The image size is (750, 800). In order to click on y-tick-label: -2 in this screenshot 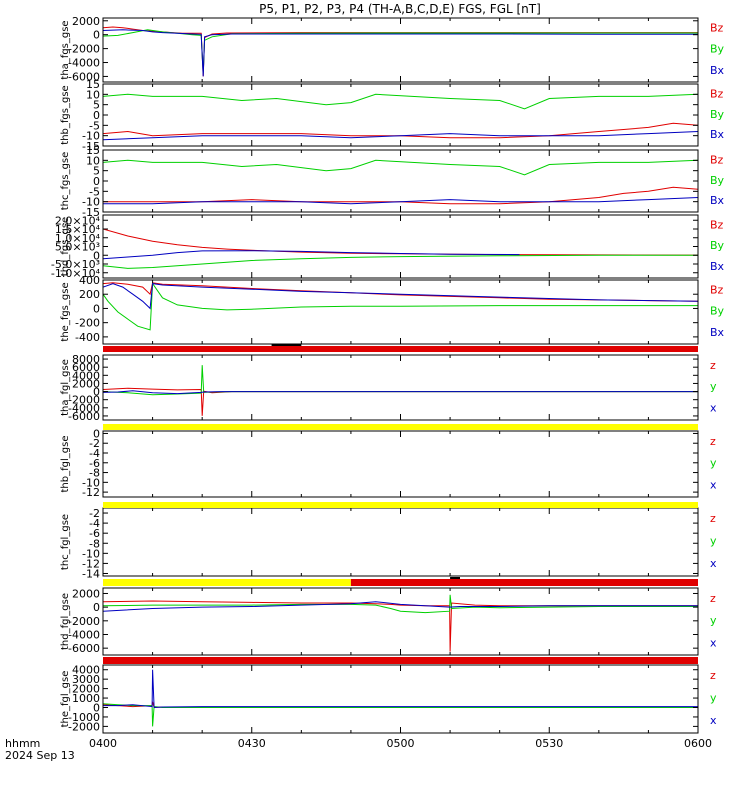, I will do `click(94, 443)`.